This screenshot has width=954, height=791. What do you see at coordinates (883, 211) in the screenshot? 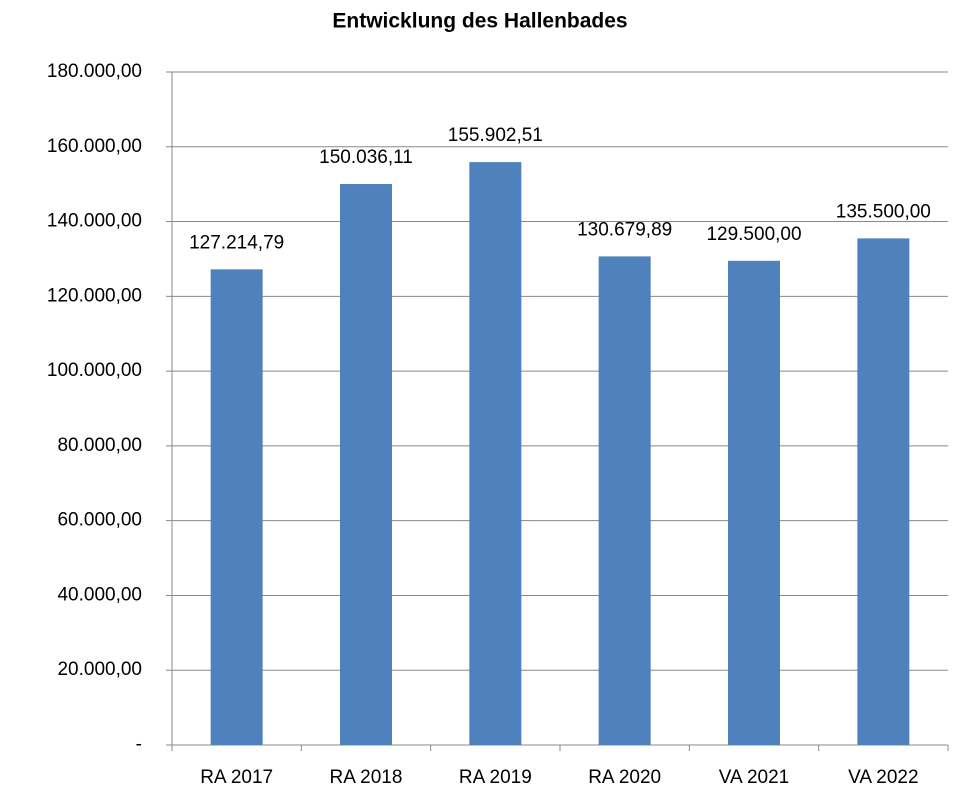
I see `data-label: 135.500,00` at bounding box center [883, 211].